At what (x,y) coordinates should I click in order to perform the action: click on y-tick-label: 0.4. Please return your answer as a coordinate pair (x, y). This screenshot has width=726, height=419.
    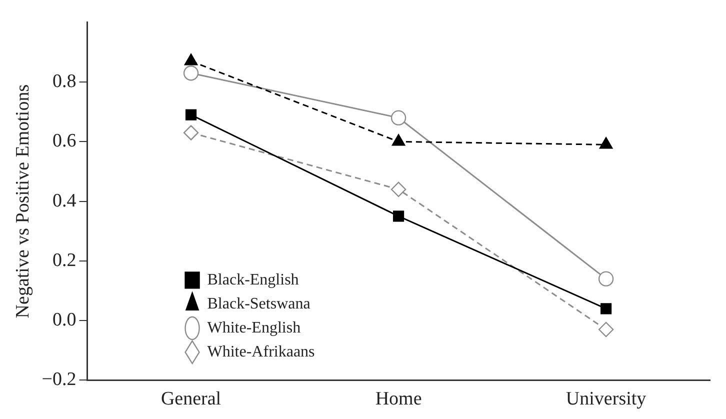
    Looking at the image, I should click on (64, 201).